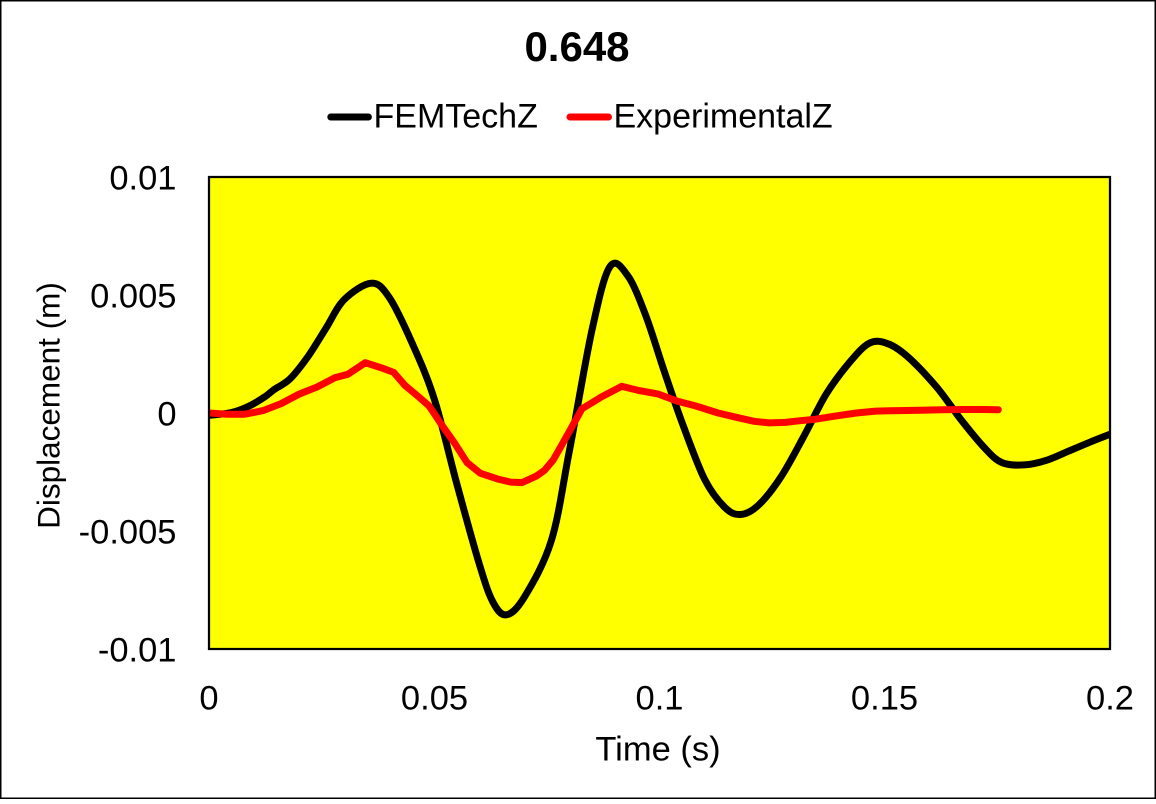 The width and height of the screenshot is (1156, 804). I want to click on svg-text: 0.01, so click(142, 178).